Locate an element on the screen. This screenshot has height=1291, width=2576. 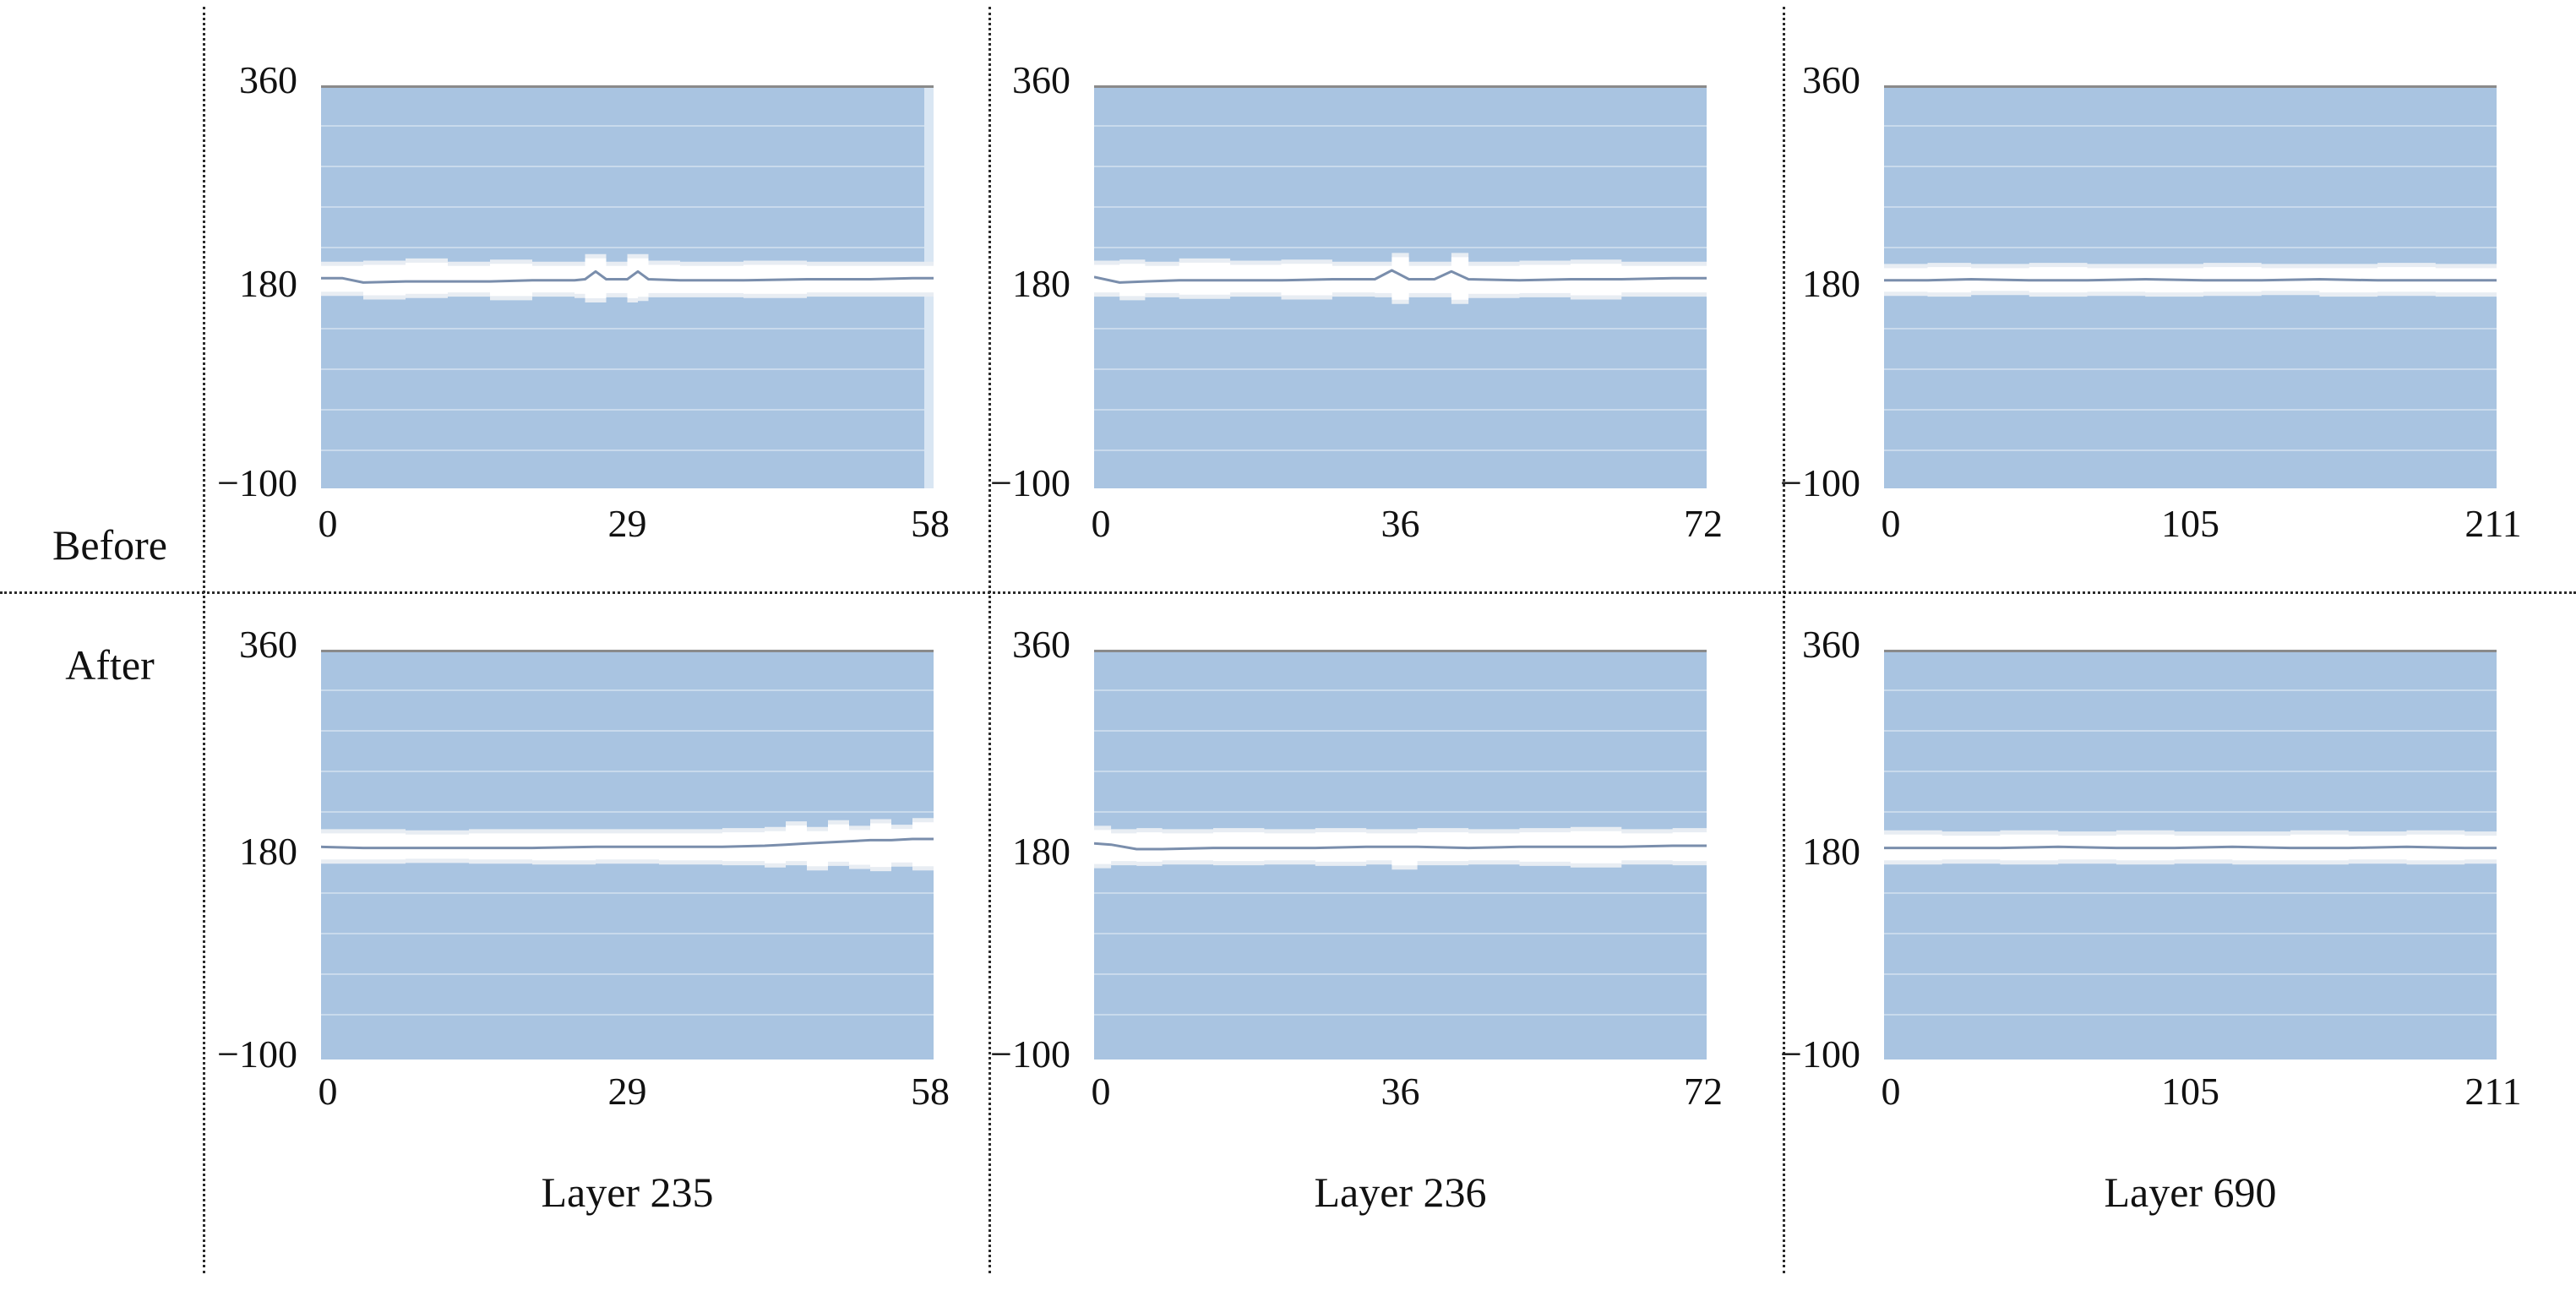
column-caption-layer-236: Layer 236 is located at coordinates (1400, 1192).